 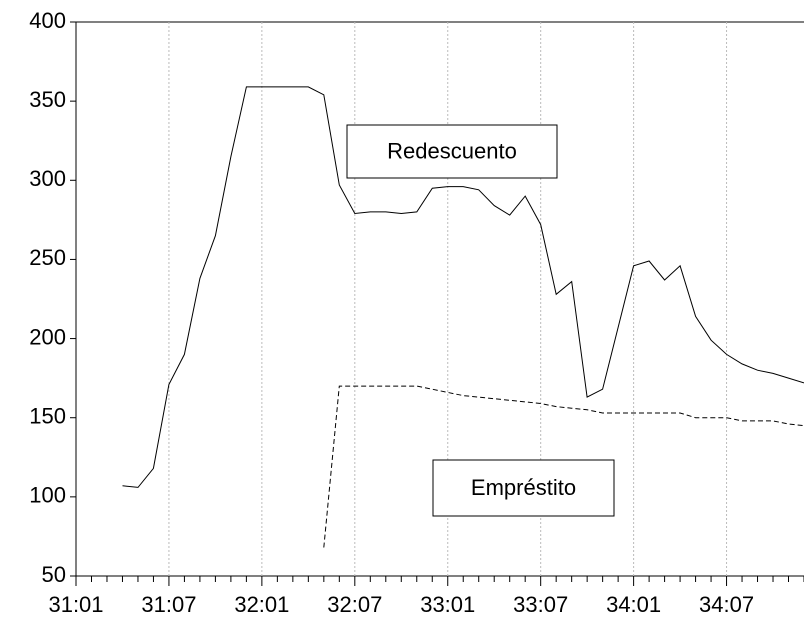 I want to click on series-label: Empréstito, so click(x=523, y=487).